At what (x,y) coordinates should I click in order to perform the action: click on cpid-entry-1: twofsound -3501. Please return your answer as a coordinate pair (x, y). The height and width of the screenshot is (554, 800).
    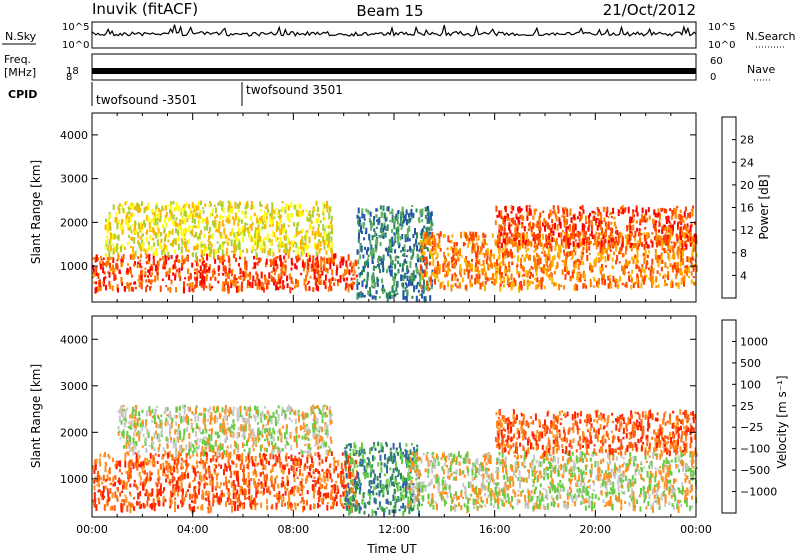
    Looking at the image, I should click on (146, 100).